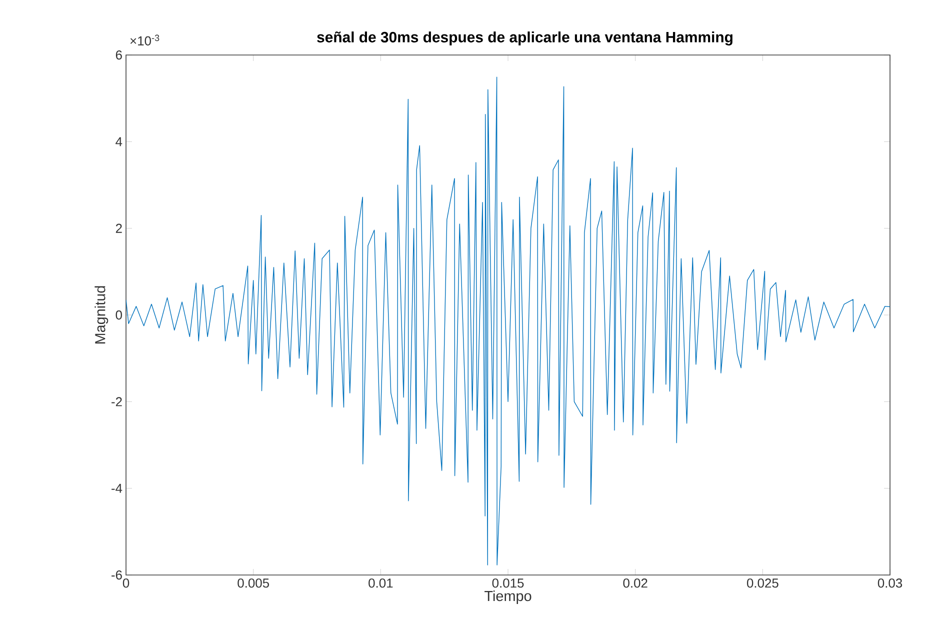  Describe the element at coordinates (890, 583) in the screenshot. I see `x-tick-label: 0.03` at that location.